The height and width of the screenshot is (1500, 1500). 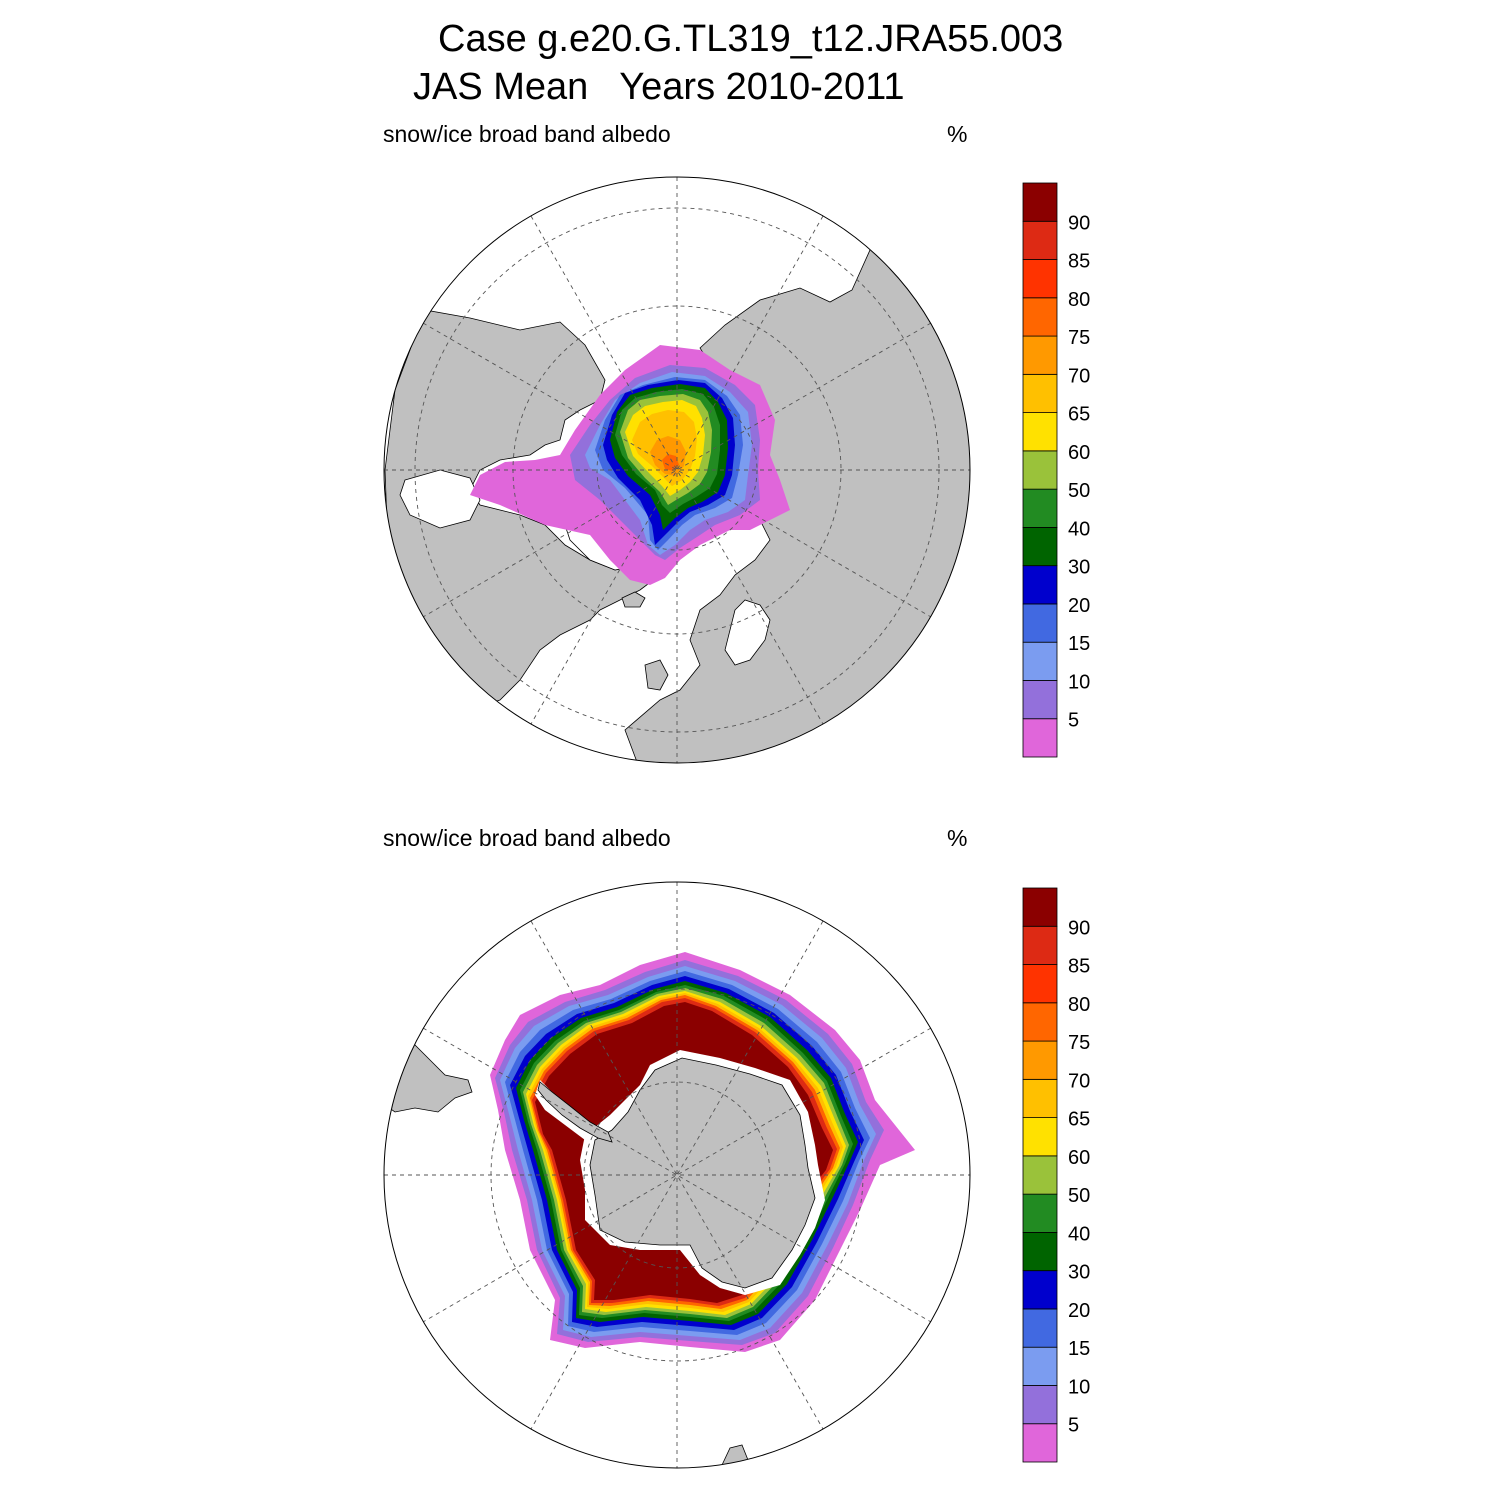 What do you see at coordinates (659, 87) in the screenshot?
I see `figure-title-line-2: JAS Mean Years 2010-2011` at bounding box center [659, 87].